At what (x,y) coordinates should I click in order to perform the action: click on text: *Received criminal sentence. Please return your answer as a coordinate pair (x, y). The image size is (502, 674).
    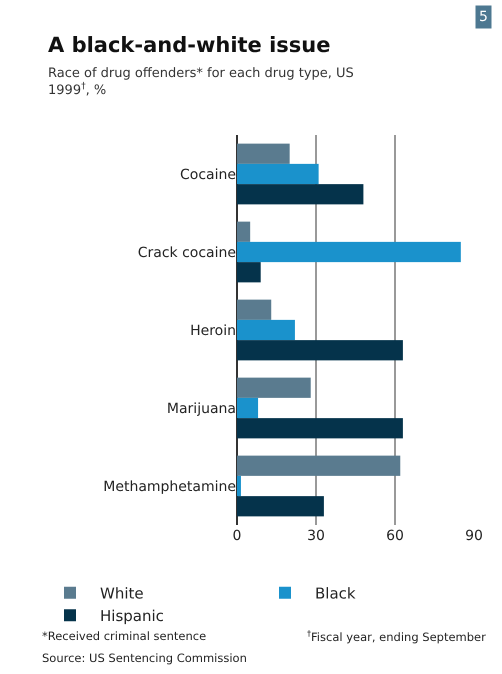
    Looking at the image, I should click on (124, 636).